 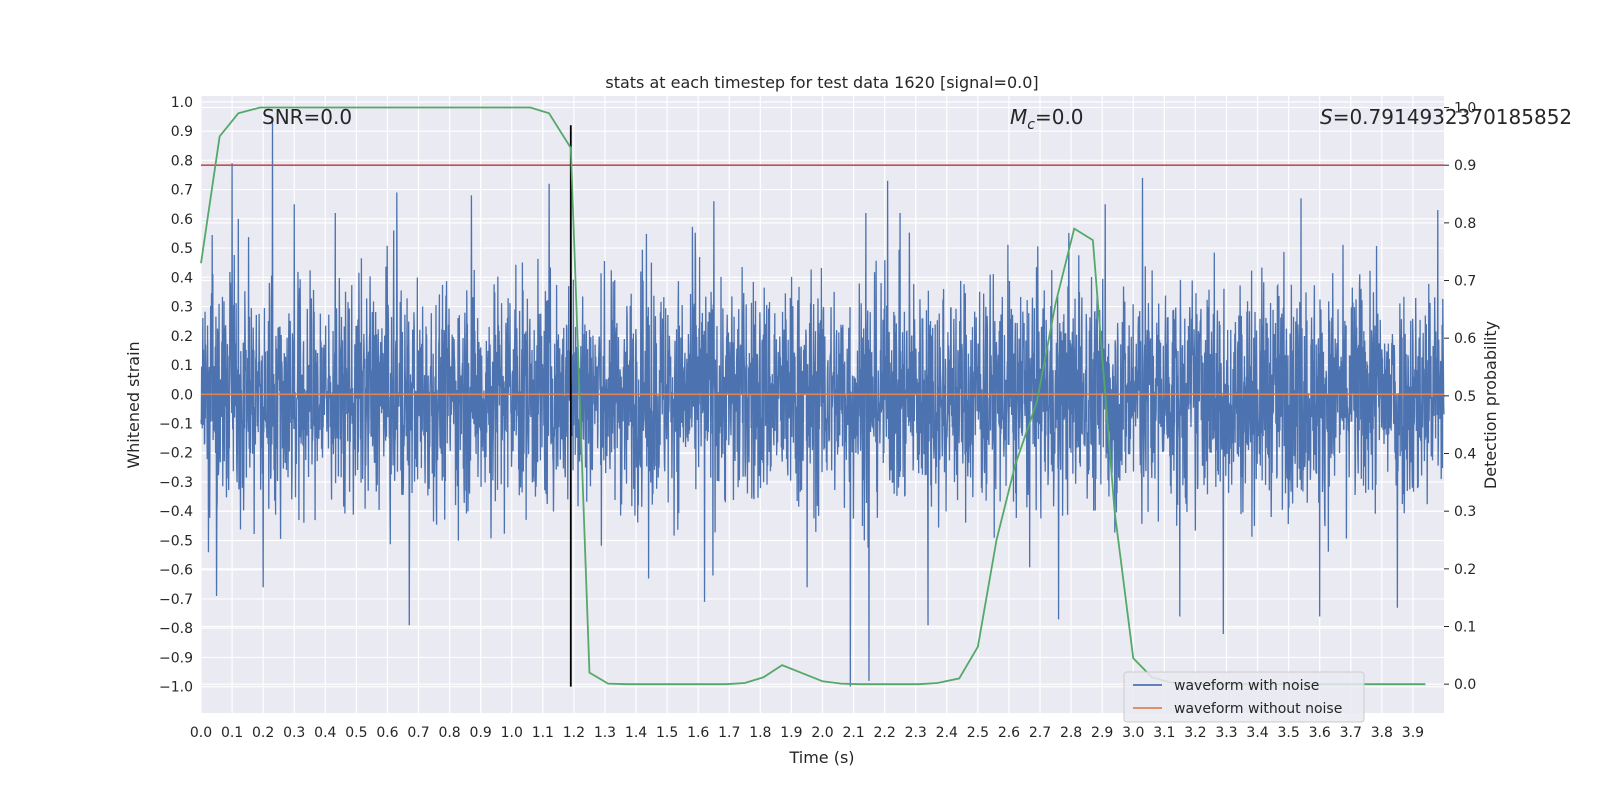 I want to click on y2-tick-label: 0.3, so click(x=1465, y=512).